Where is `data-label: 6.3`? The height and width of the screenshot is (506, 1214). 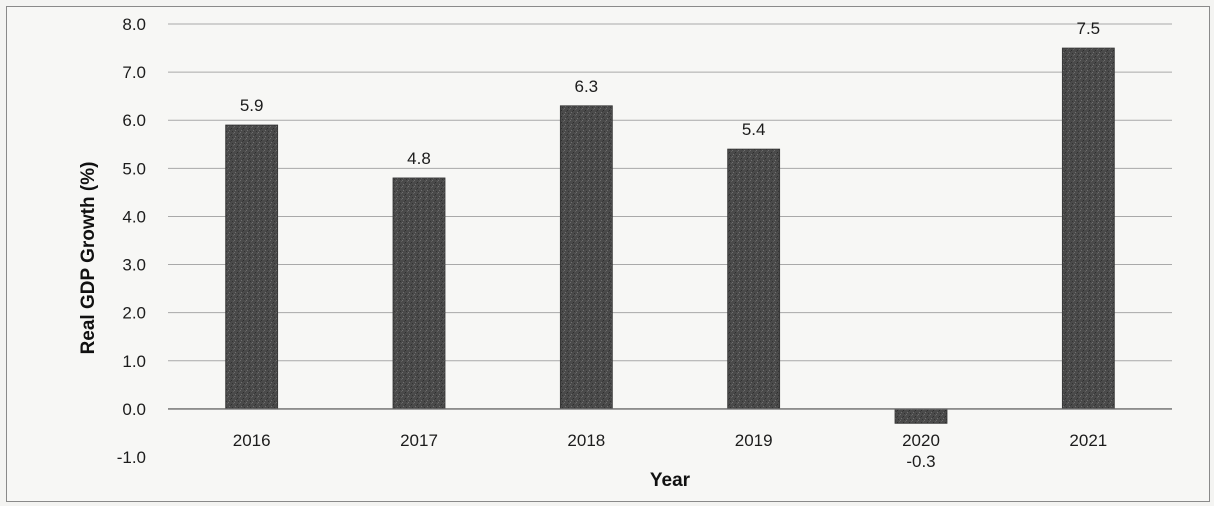 data-label: 6.3 is located at coordinates (587, 86).